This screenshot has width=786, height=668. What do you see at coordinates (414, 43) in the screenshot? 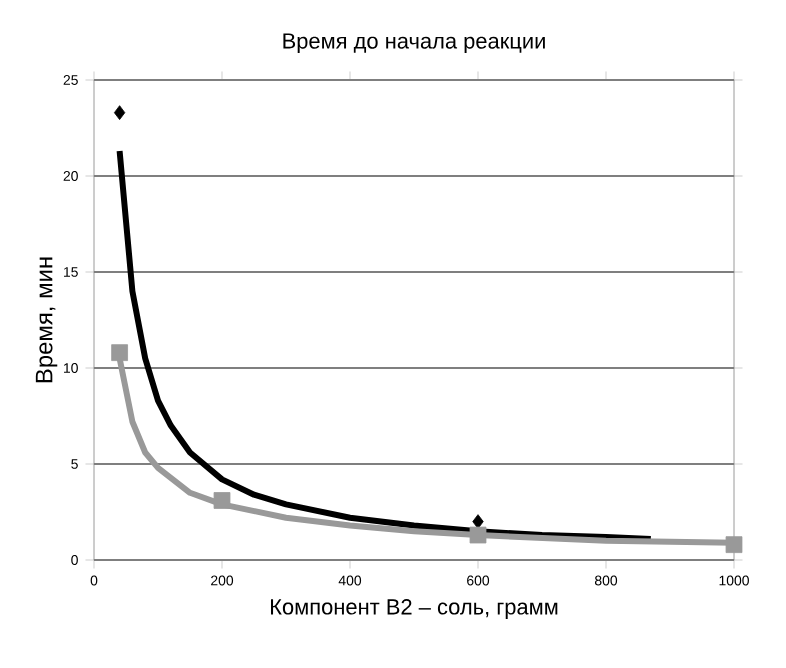
I see `chart-title: Время до начала реакции` at bounding box center [414, 43].